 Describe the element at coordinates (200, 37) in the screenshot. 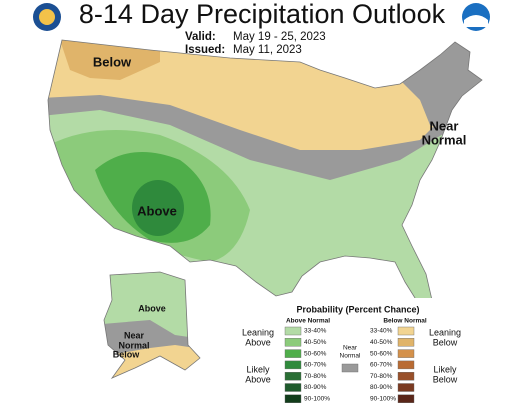

I see `valid-label: Valid:` at that location.